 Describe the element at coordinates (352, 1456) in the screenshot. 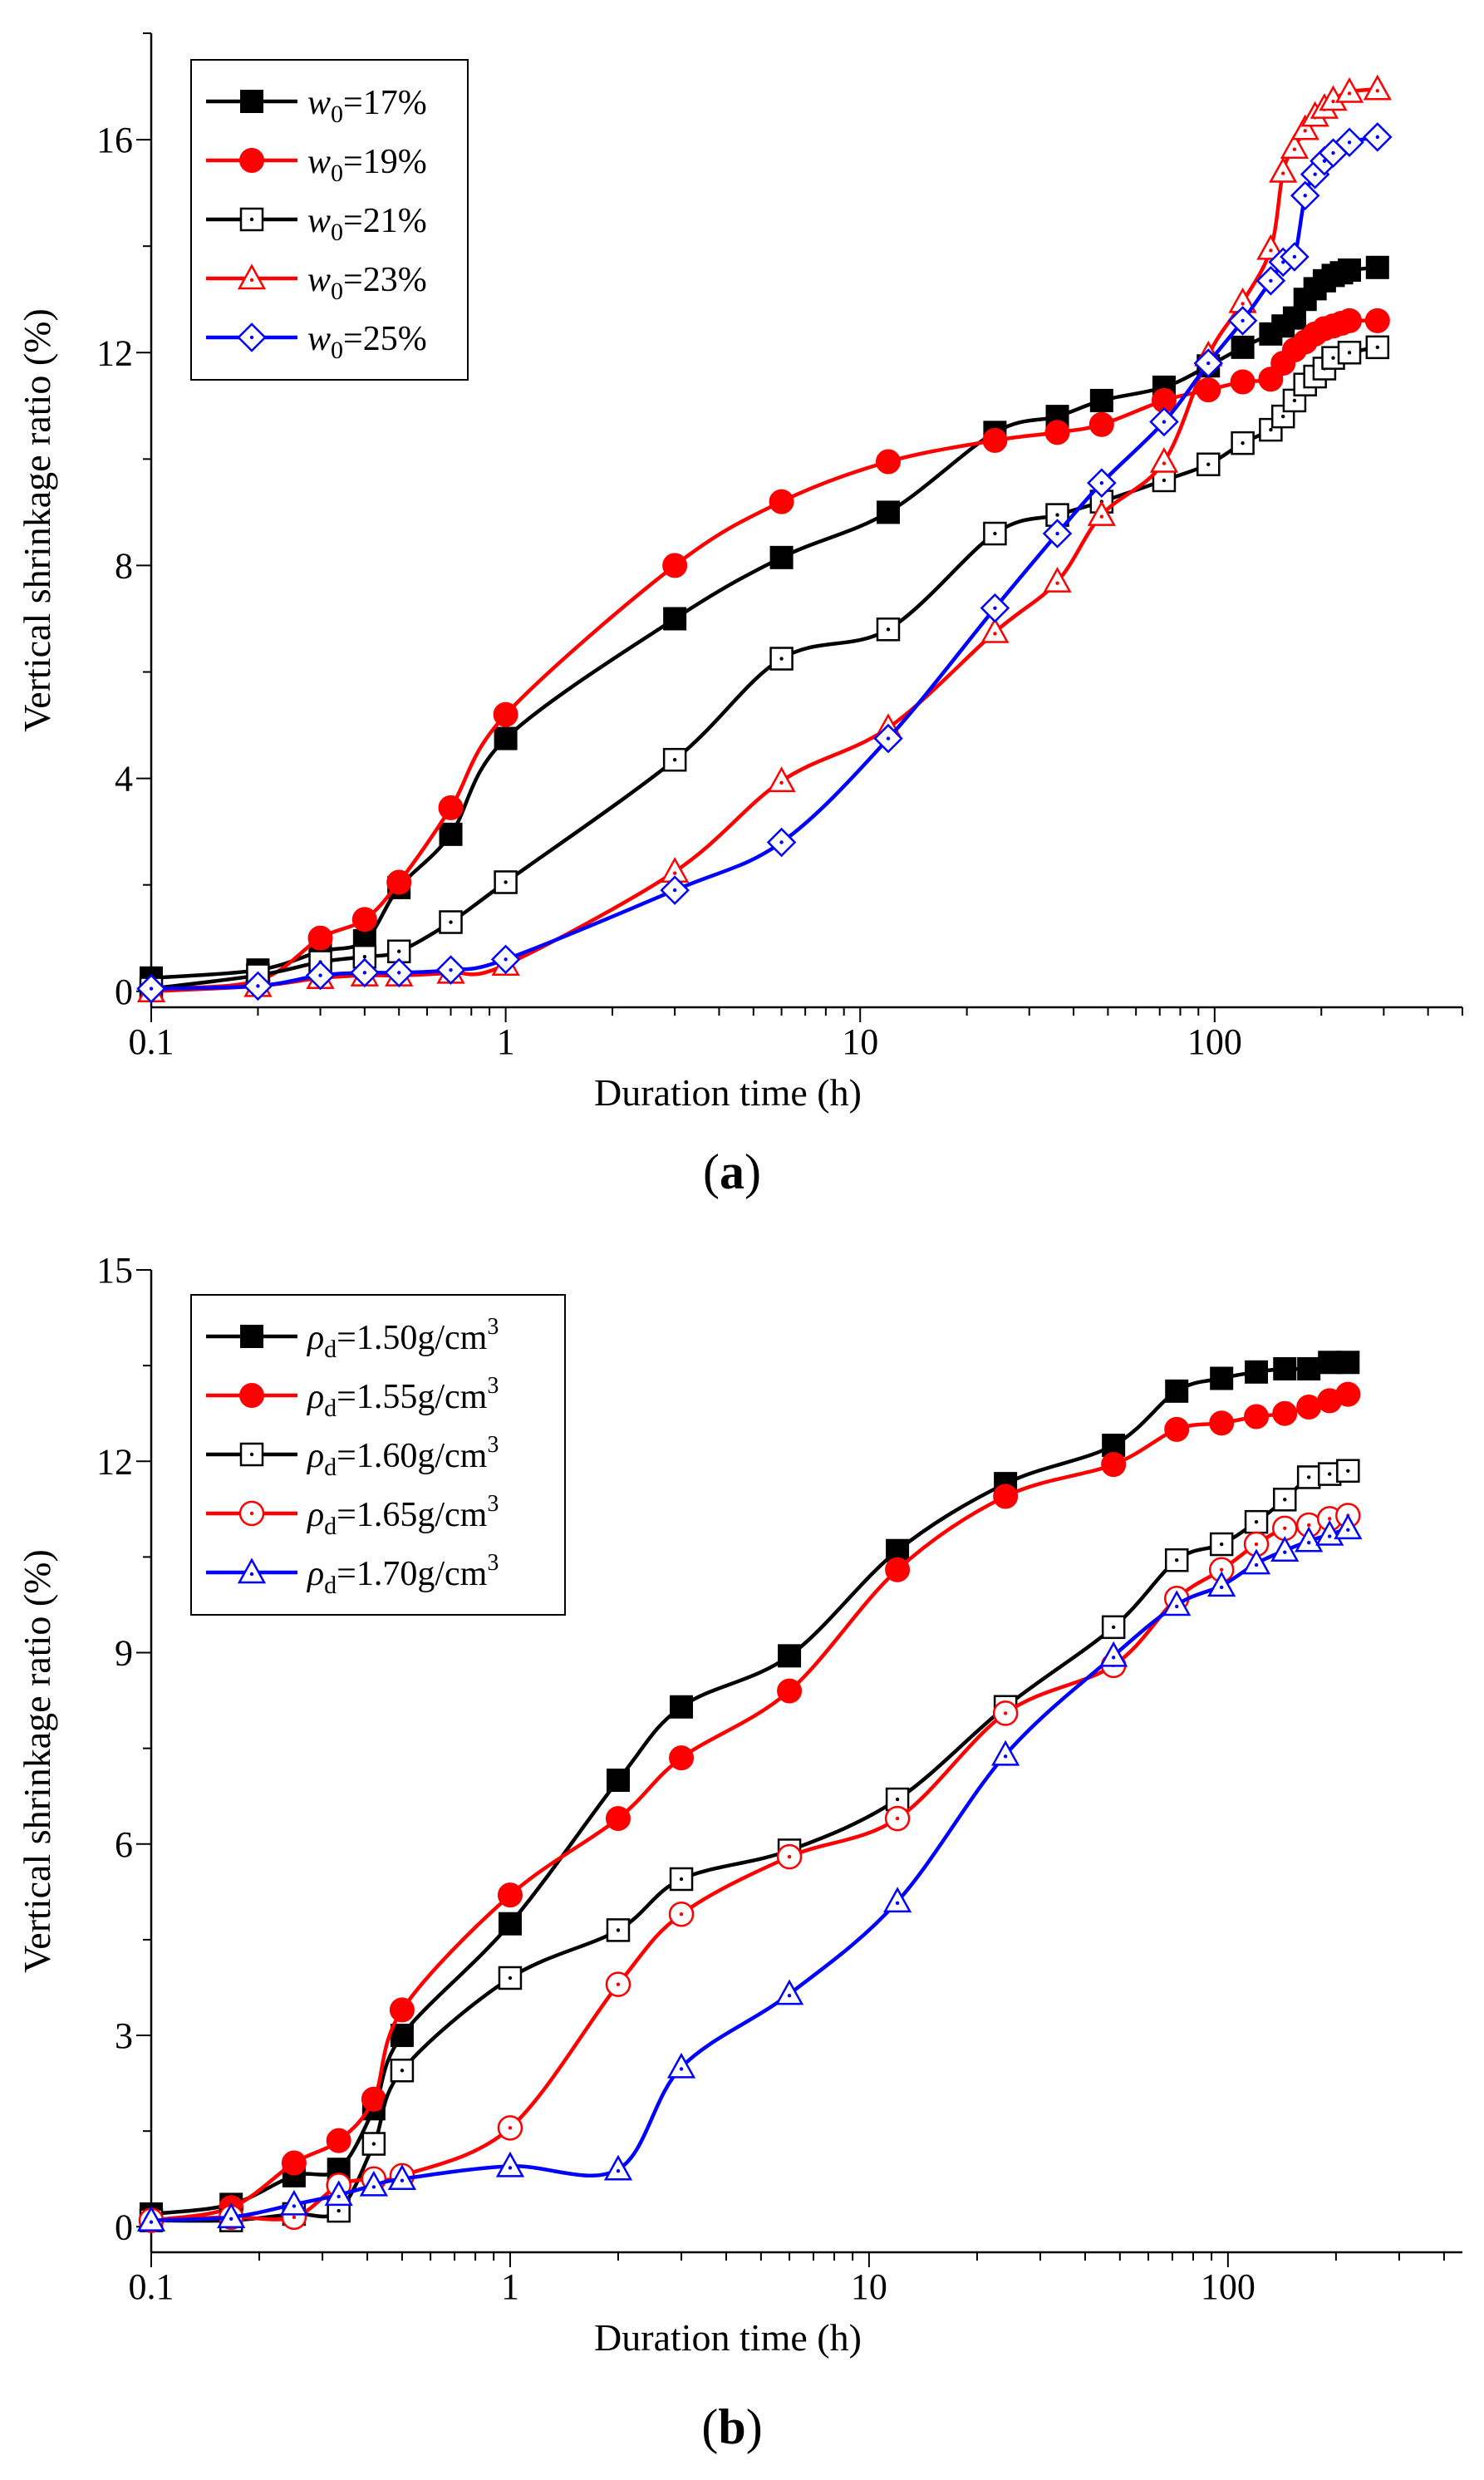

I see `legend-item: ρd=1.60g/cm3` at that location.